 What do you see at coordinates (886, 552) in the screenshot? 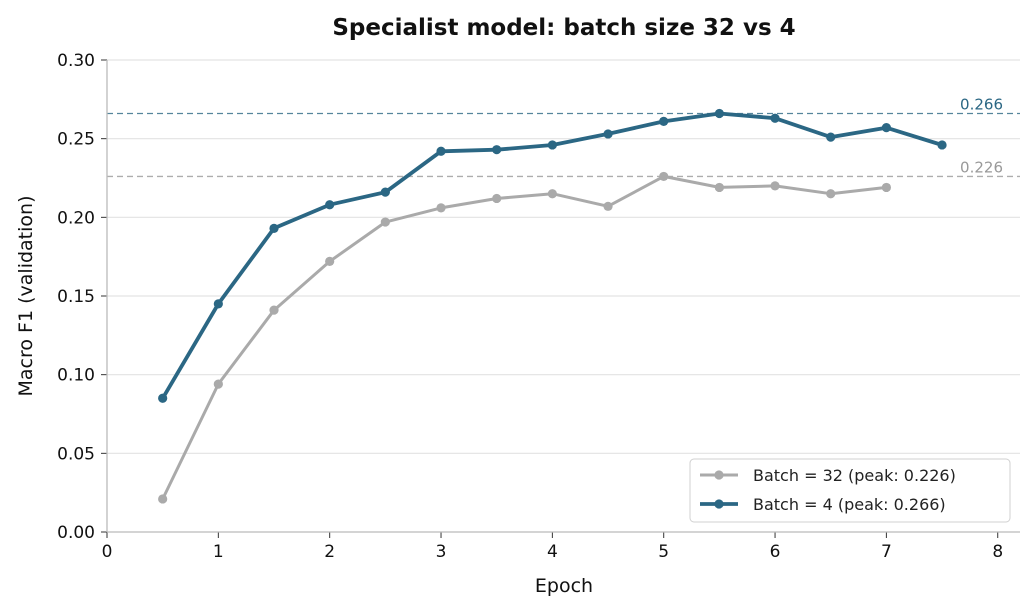
I see `x-tick-label: 7` at bounding box center [886, 552].